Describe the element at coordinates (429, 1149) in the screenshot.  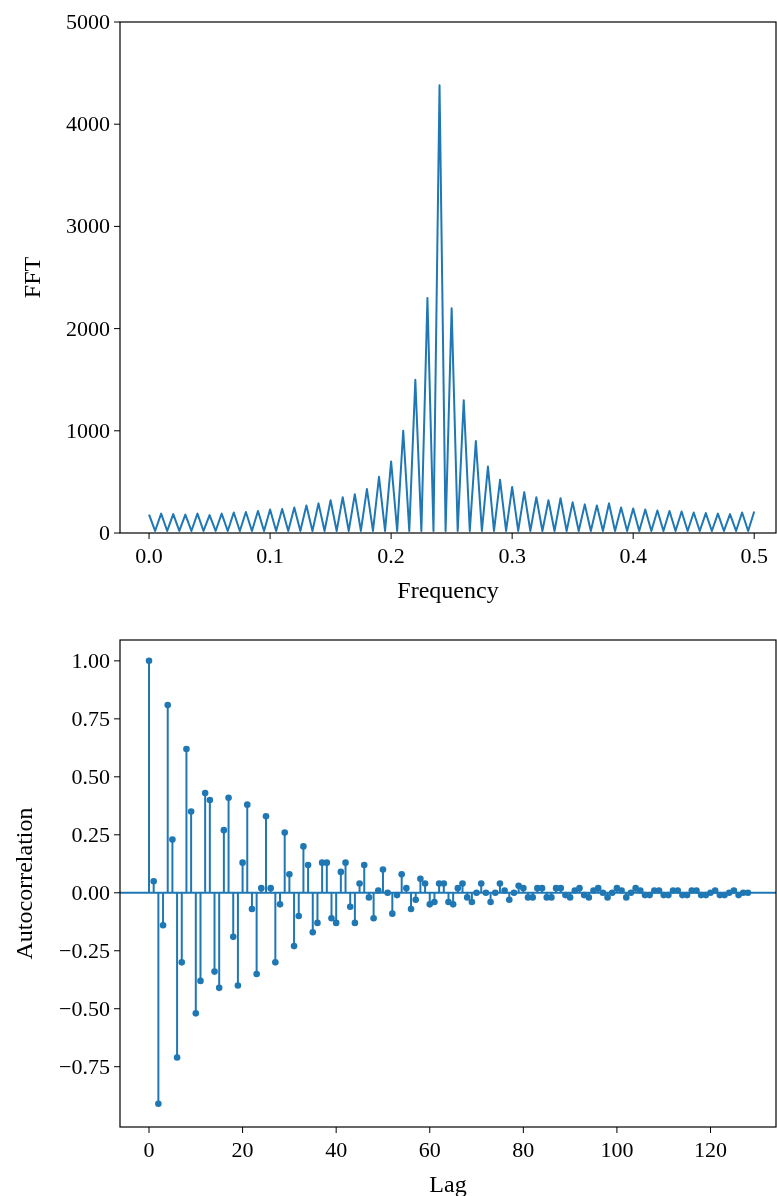
I see `x-tick-label: 60` at that location.